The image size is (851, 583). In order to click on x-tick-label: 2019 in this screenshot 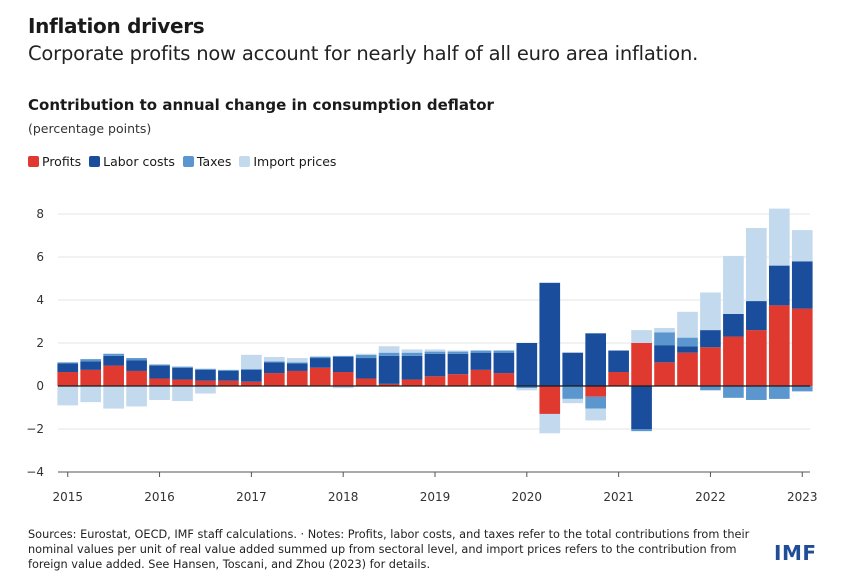, I will do `click(435, 497)`.